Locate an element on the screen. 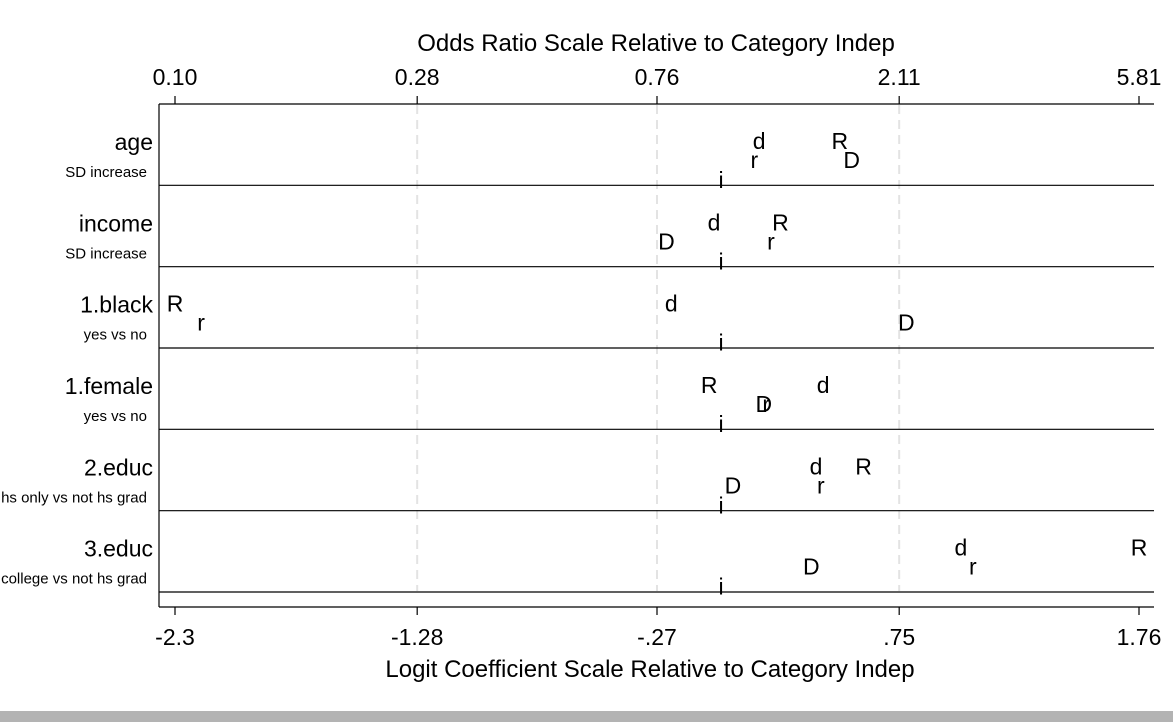  row-variable-name: 1.black is located at coordinates (116, 305).